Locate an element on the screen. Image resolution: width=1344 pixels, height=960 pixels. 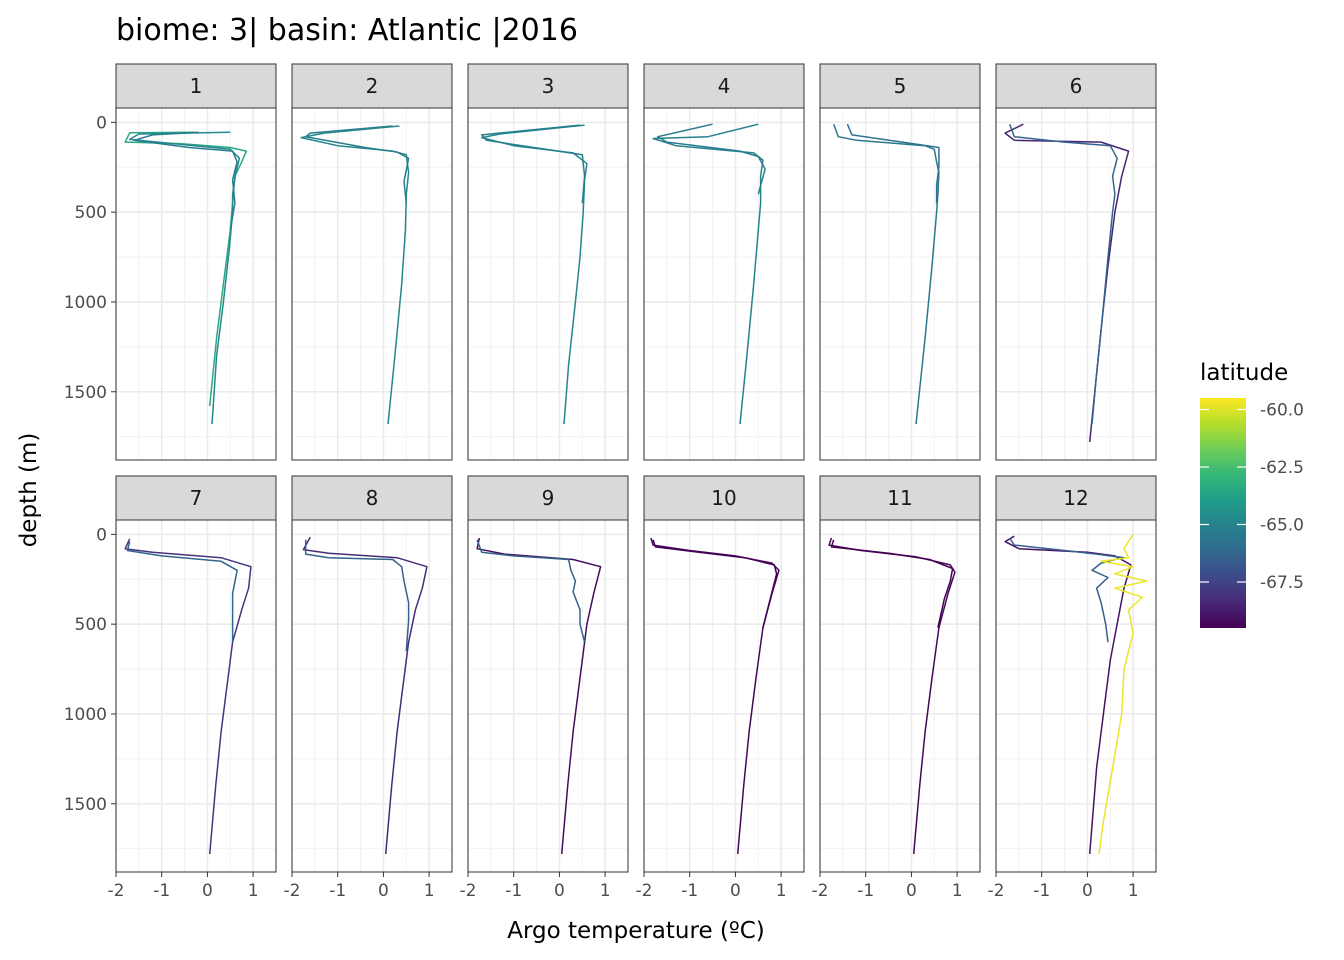
facet-strip-label: 7 is located at coordinates (196, 498).